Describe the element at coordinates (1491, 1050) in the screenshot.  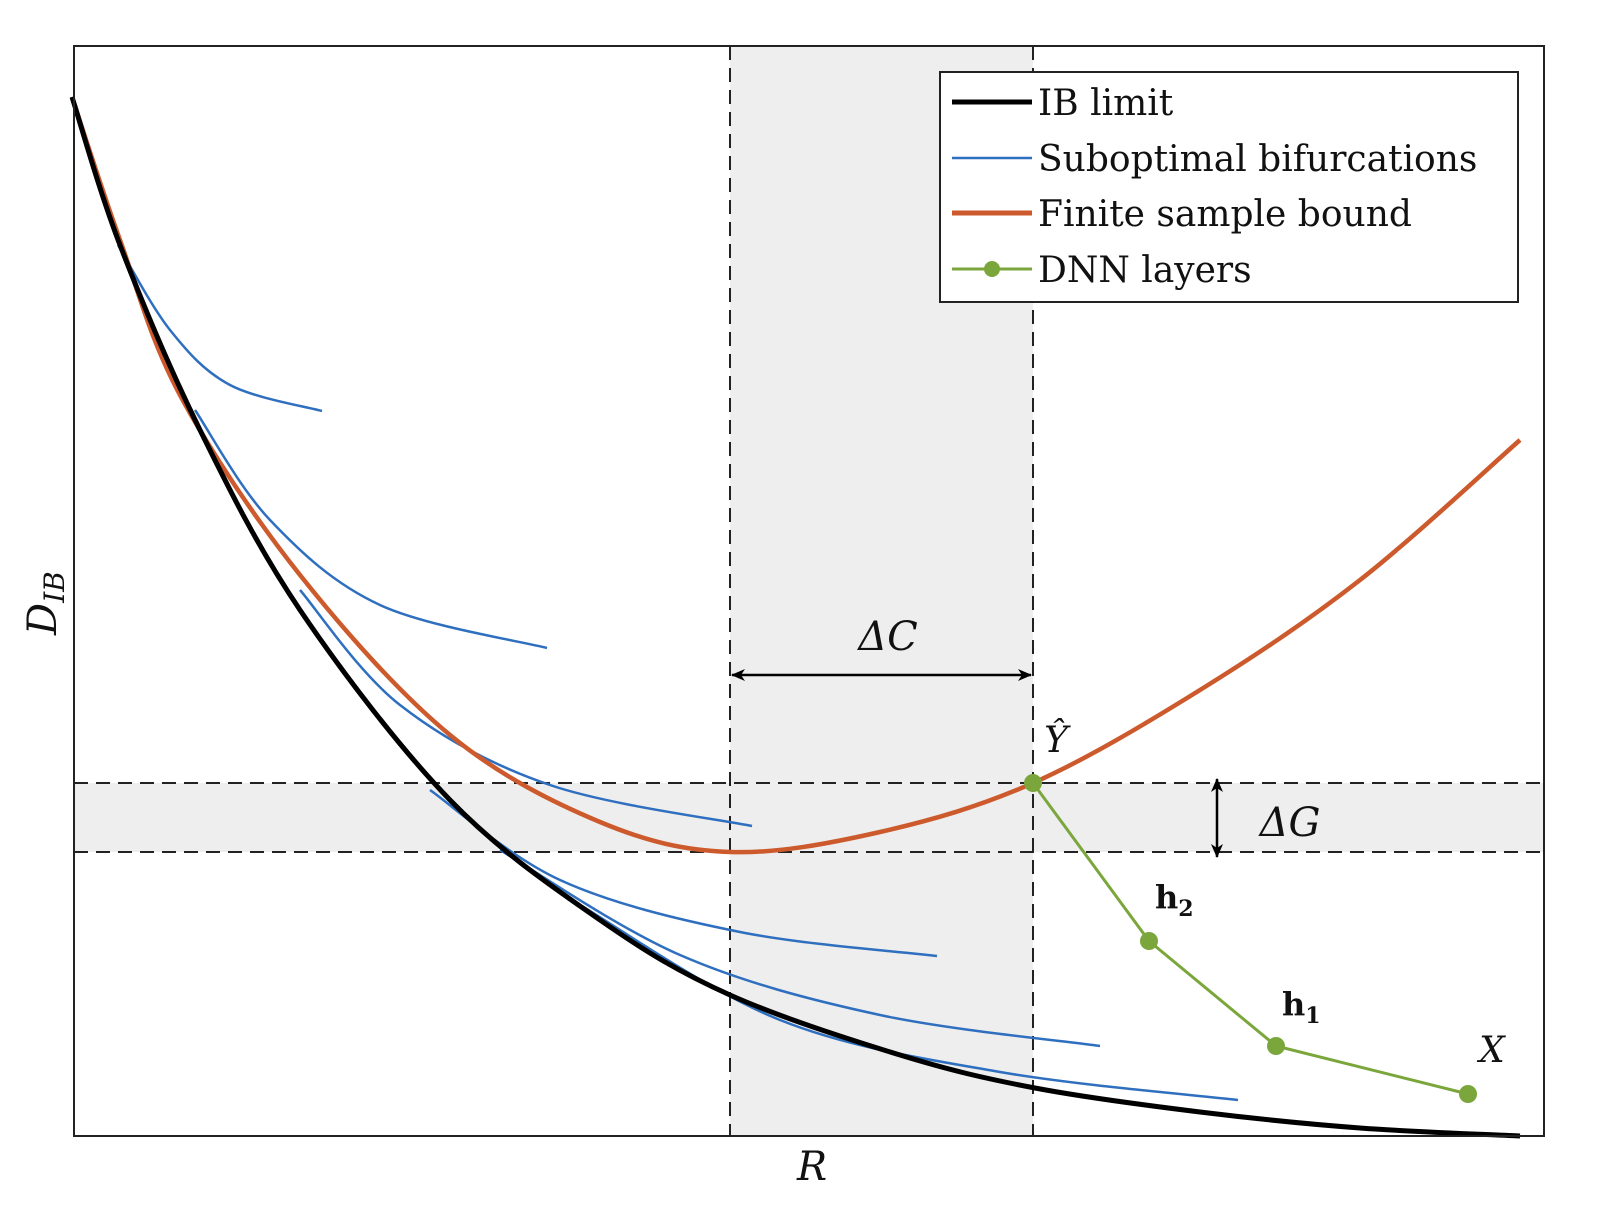
I see `x-label: X` at that location.